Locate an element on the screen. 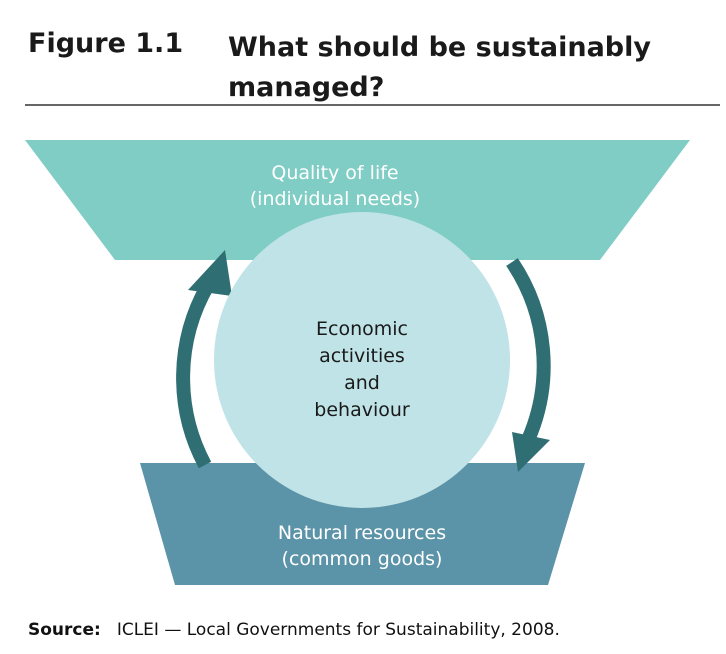 The image size is (726, 654). figure-title: What should be sustainably managed? is located at coordinates (439, 67).